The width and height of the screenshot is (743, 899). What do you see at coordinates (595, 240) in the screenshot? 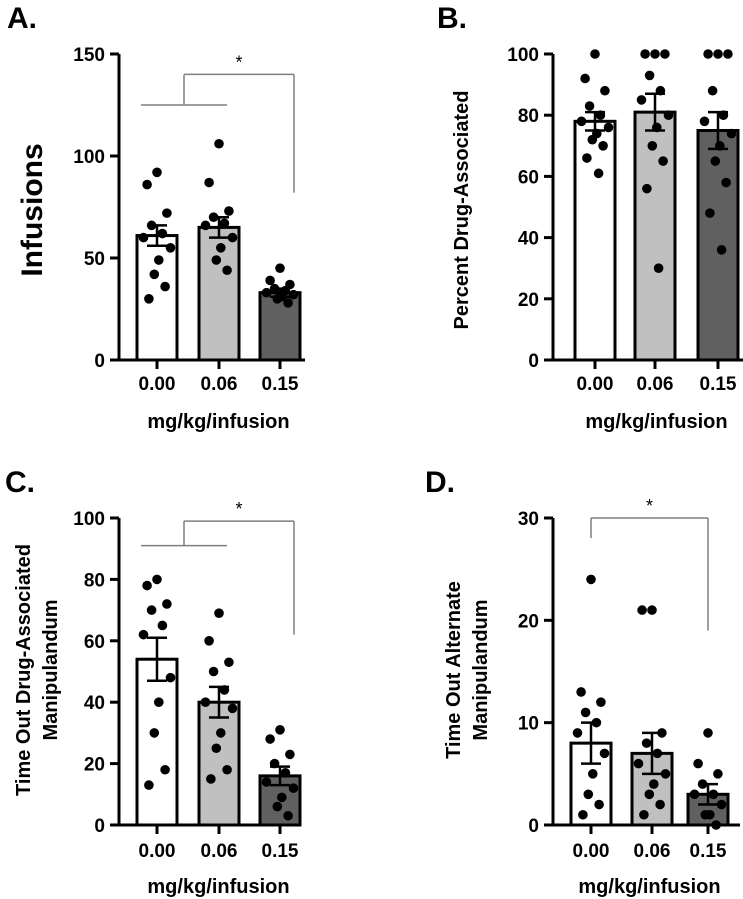
I see `bar-0.00` at bounding box center [595, 240].